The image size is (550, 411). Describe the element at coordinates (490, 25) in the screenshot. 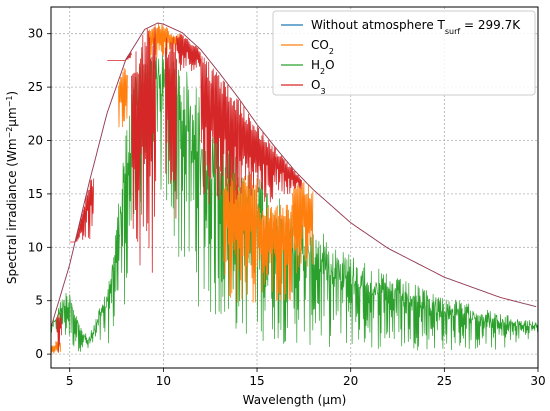

I see `legend-entry-suffix: = 299.7K` at that location.